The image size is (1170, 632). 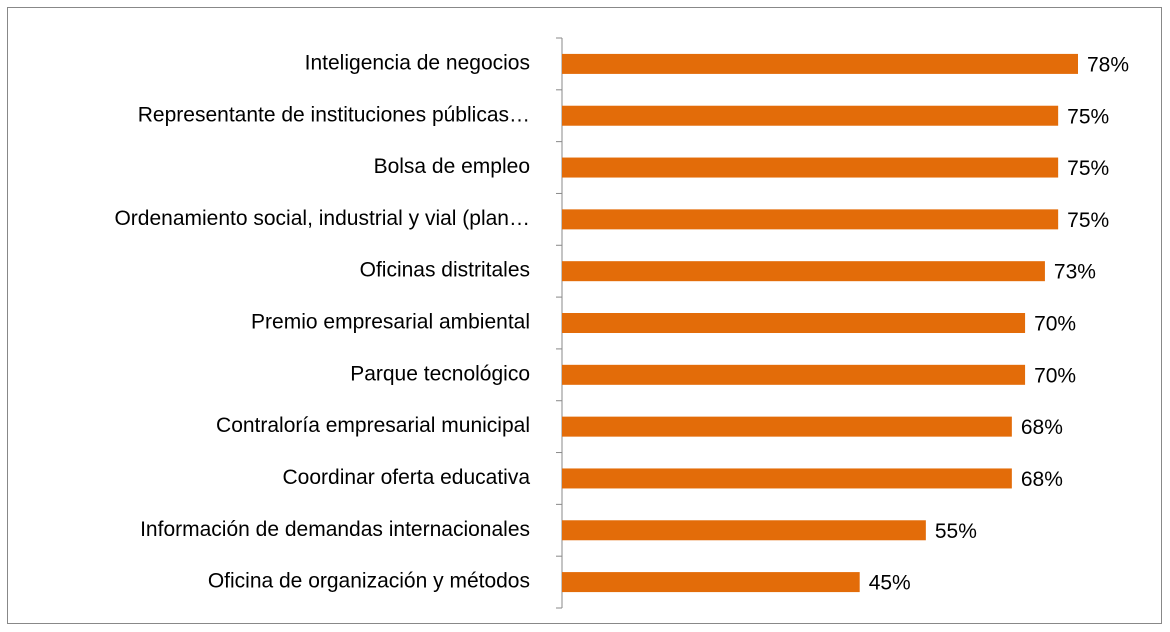 I want to click on category-label: Coordinar oferta educativa, so click(x=407, y=477).